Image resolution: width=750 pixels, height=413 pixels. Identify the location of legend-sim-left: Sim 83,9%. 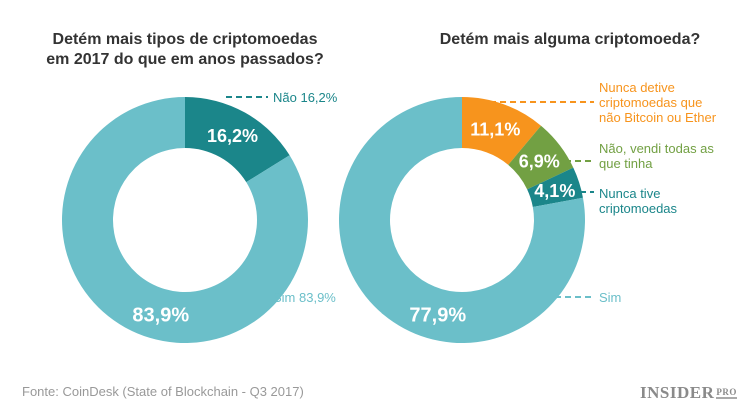
(304, 297).